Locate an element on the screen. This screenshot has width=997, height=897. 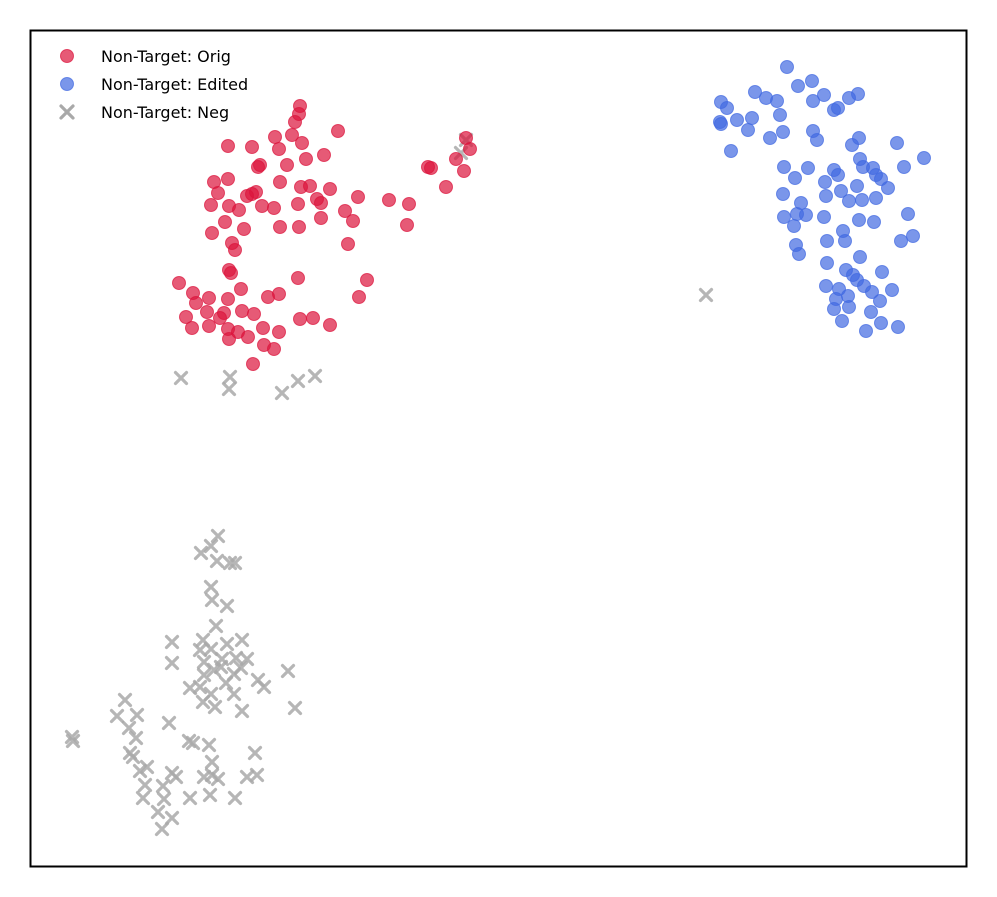
legend-label-edited: Non-Target: Edited is located at coordinates (174, 84).